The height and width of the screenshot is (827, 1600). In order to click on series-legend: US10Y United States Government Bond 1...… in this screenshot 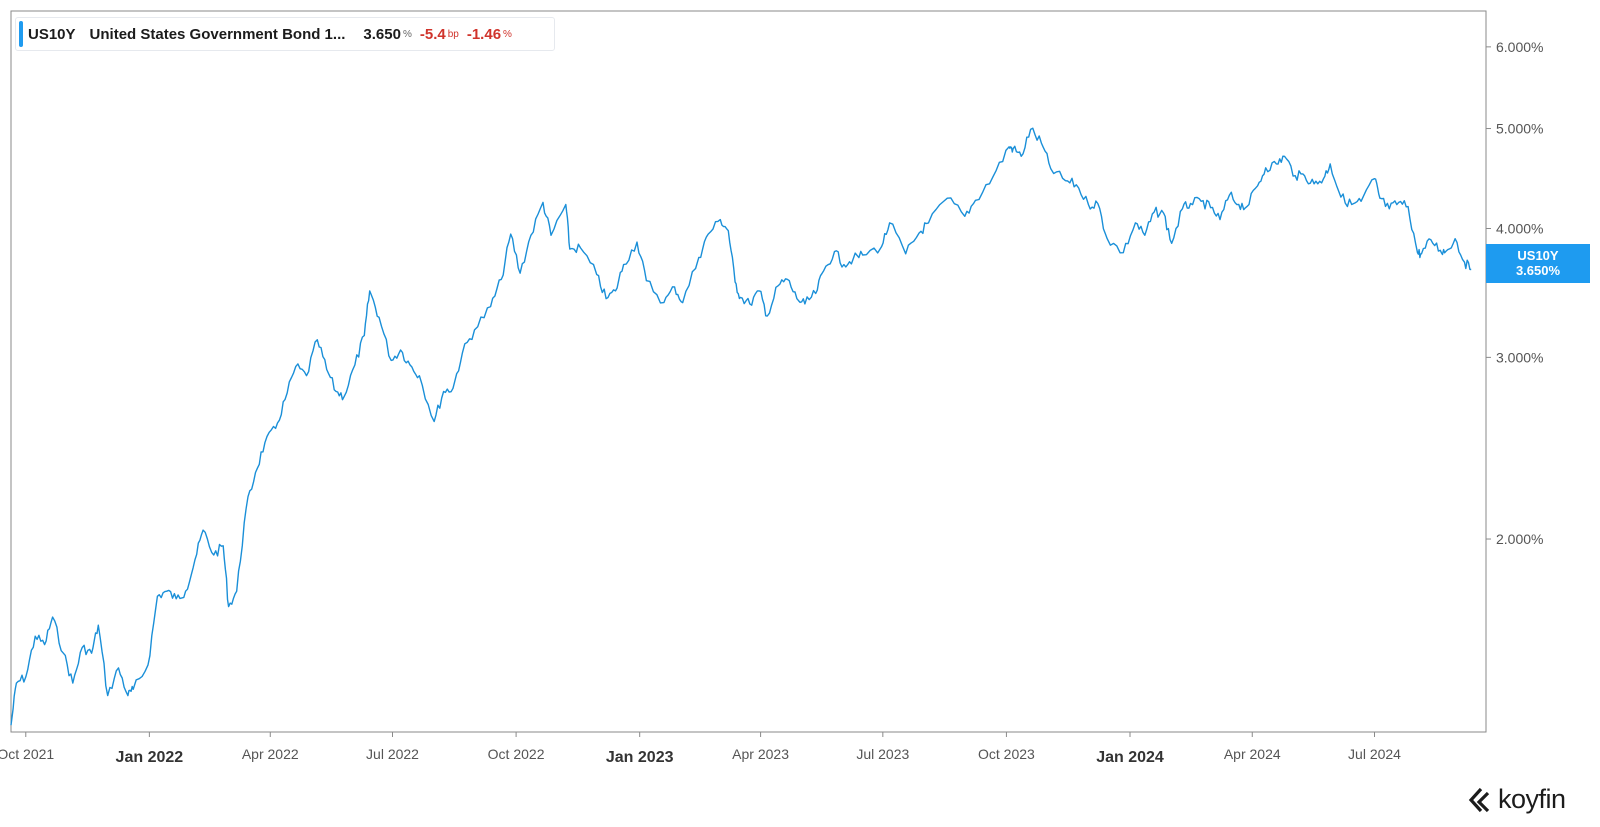, I will do `click(285, 34)`.